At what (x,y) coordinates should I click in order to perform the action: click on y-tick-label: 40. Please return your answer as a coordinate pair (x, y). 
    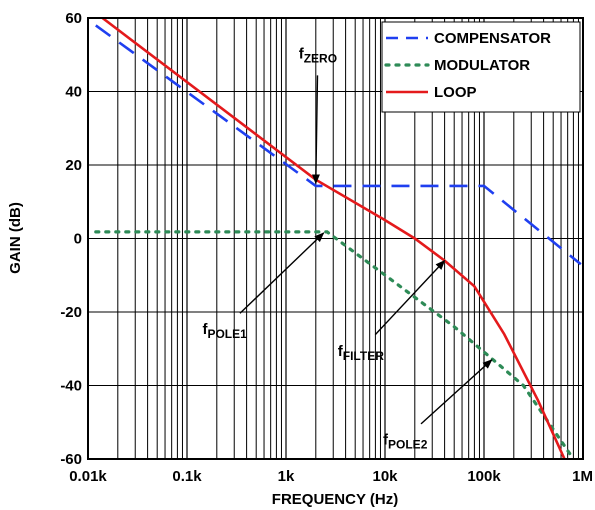
    Looking at the image, I should click on (73, 92).